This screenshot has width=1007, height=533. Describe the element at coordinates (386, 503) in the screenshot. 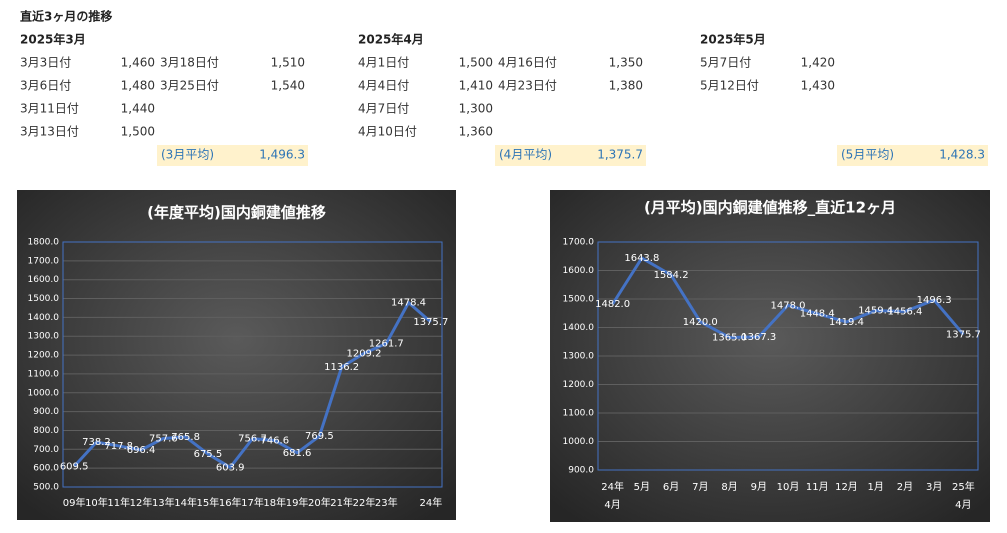

I see `x-tick-label: 23年` at that location.